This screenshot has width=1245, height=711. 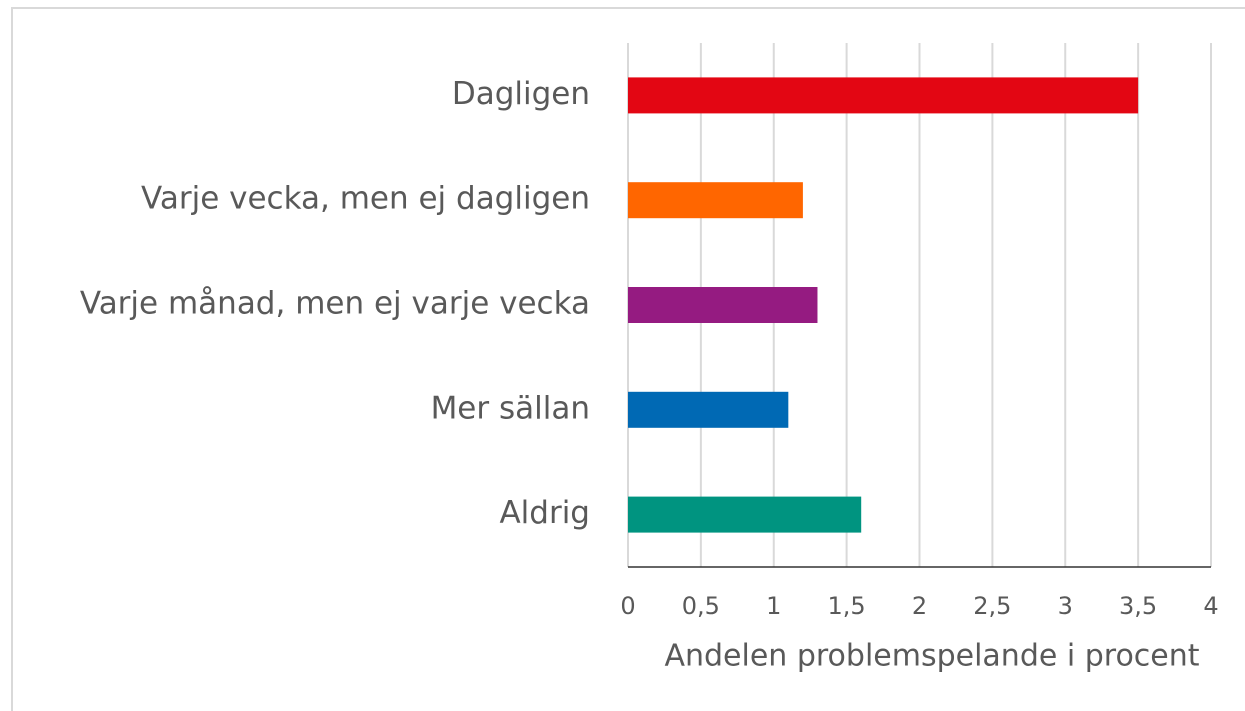 I want to click on x-tick-label: 0,5, so click(x=701, y=606).